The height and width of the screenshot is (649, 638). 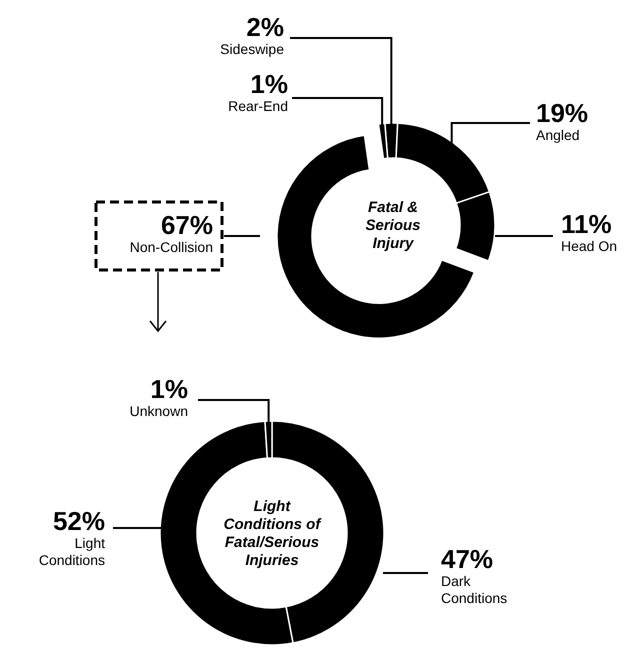 I want to click on data-label: 11%, so click(x=586, y=224).